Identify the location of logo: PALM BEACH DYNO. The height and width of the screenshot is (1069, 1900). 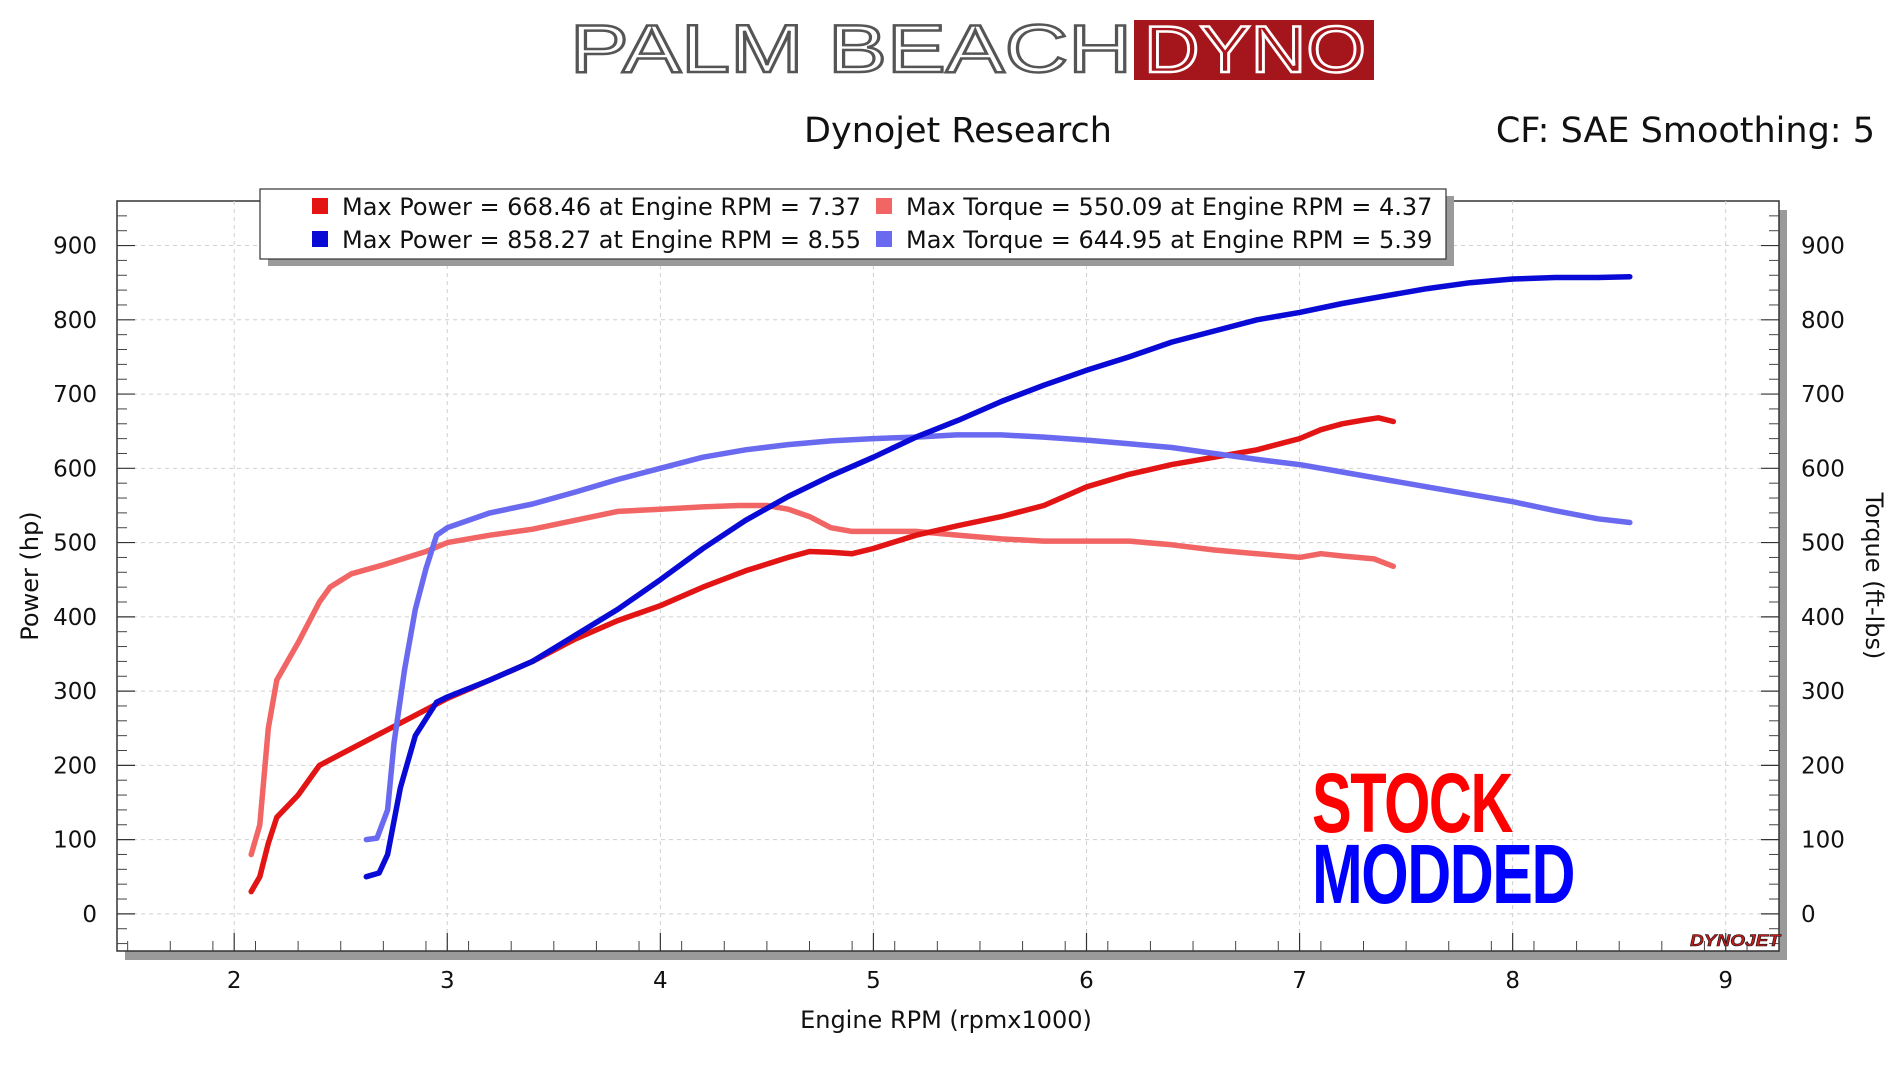
(971, 49).